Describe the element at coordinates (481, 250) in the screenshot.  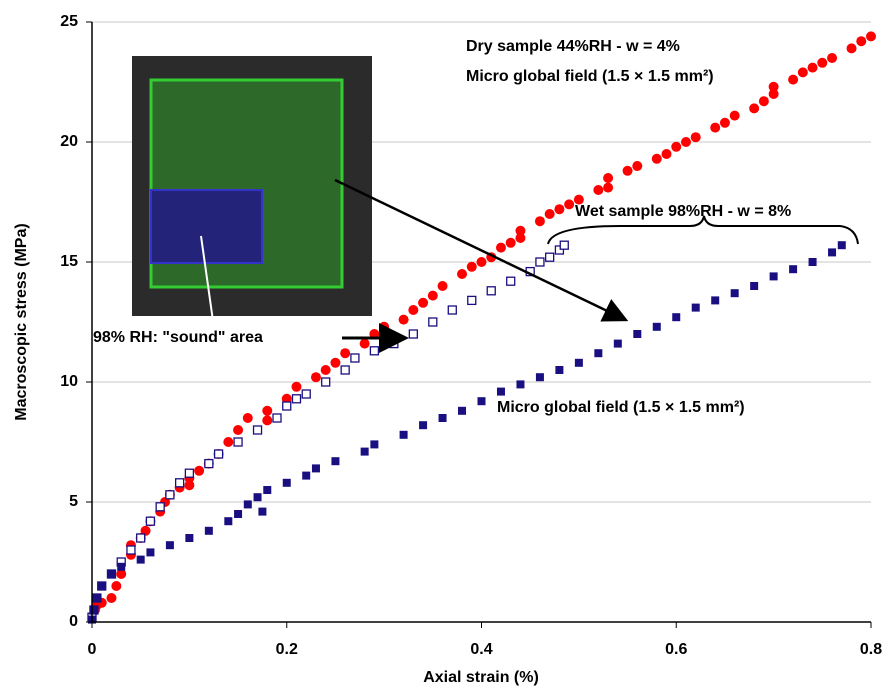
I see `arrow` at that location.